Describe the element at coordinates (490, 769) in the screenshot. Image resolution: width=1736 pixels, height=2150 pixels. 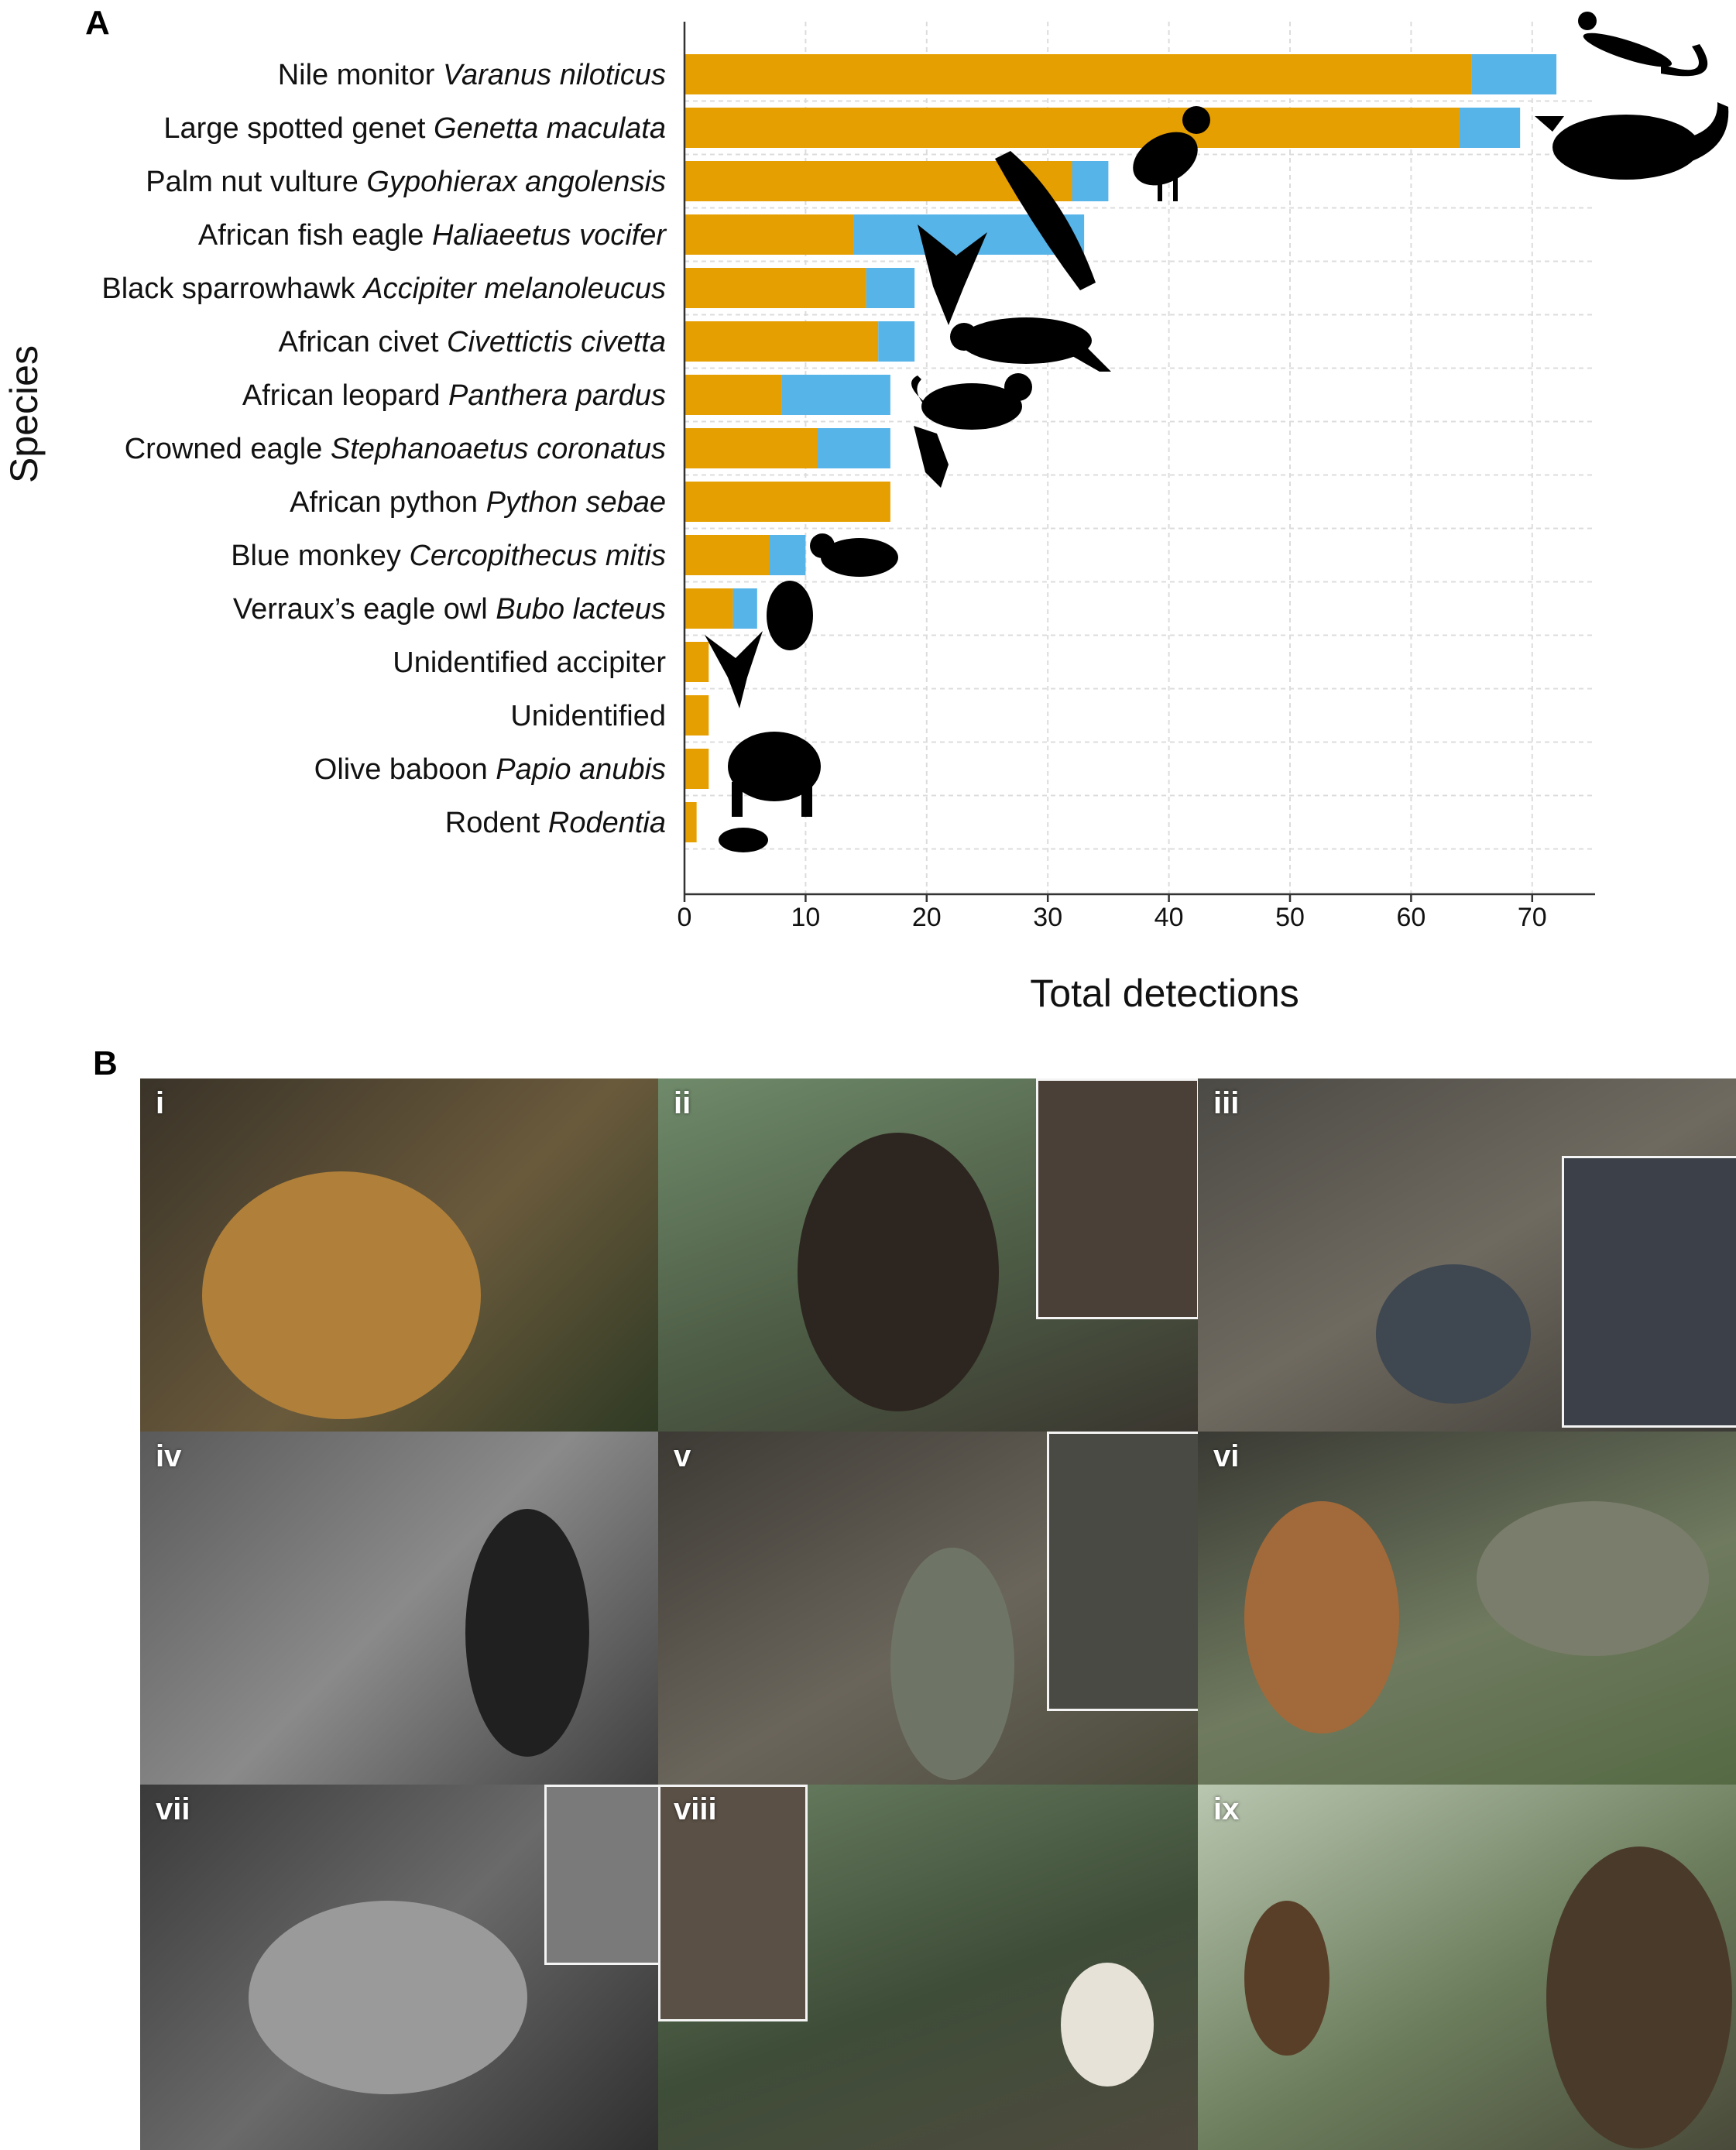
I see `category-label: Olive baboon Papio anubis` at that location.